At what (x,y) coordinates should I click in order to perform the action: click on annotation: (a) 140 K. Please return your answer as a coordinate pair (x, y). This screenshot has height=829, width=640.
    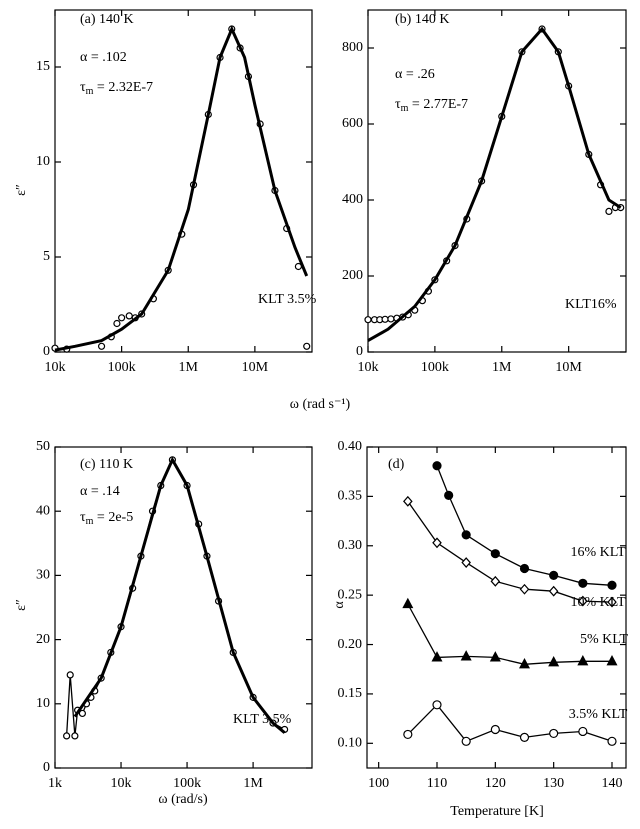
    Looking at the image, I should click on (107, 19).